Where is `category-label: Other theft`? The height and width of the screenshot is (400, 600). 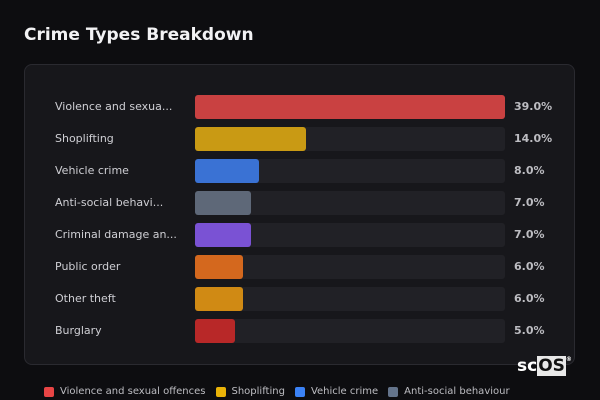
category-label: Other theft is located at coordinates (85, 298).